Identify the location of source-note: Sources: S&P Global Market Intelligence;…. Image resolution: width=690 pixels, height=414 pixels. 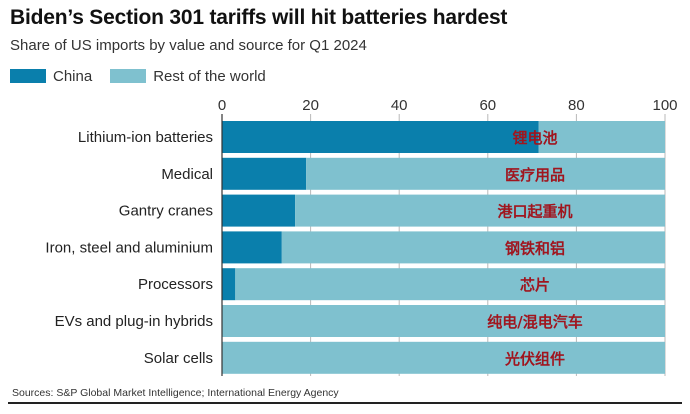
(175, 393).